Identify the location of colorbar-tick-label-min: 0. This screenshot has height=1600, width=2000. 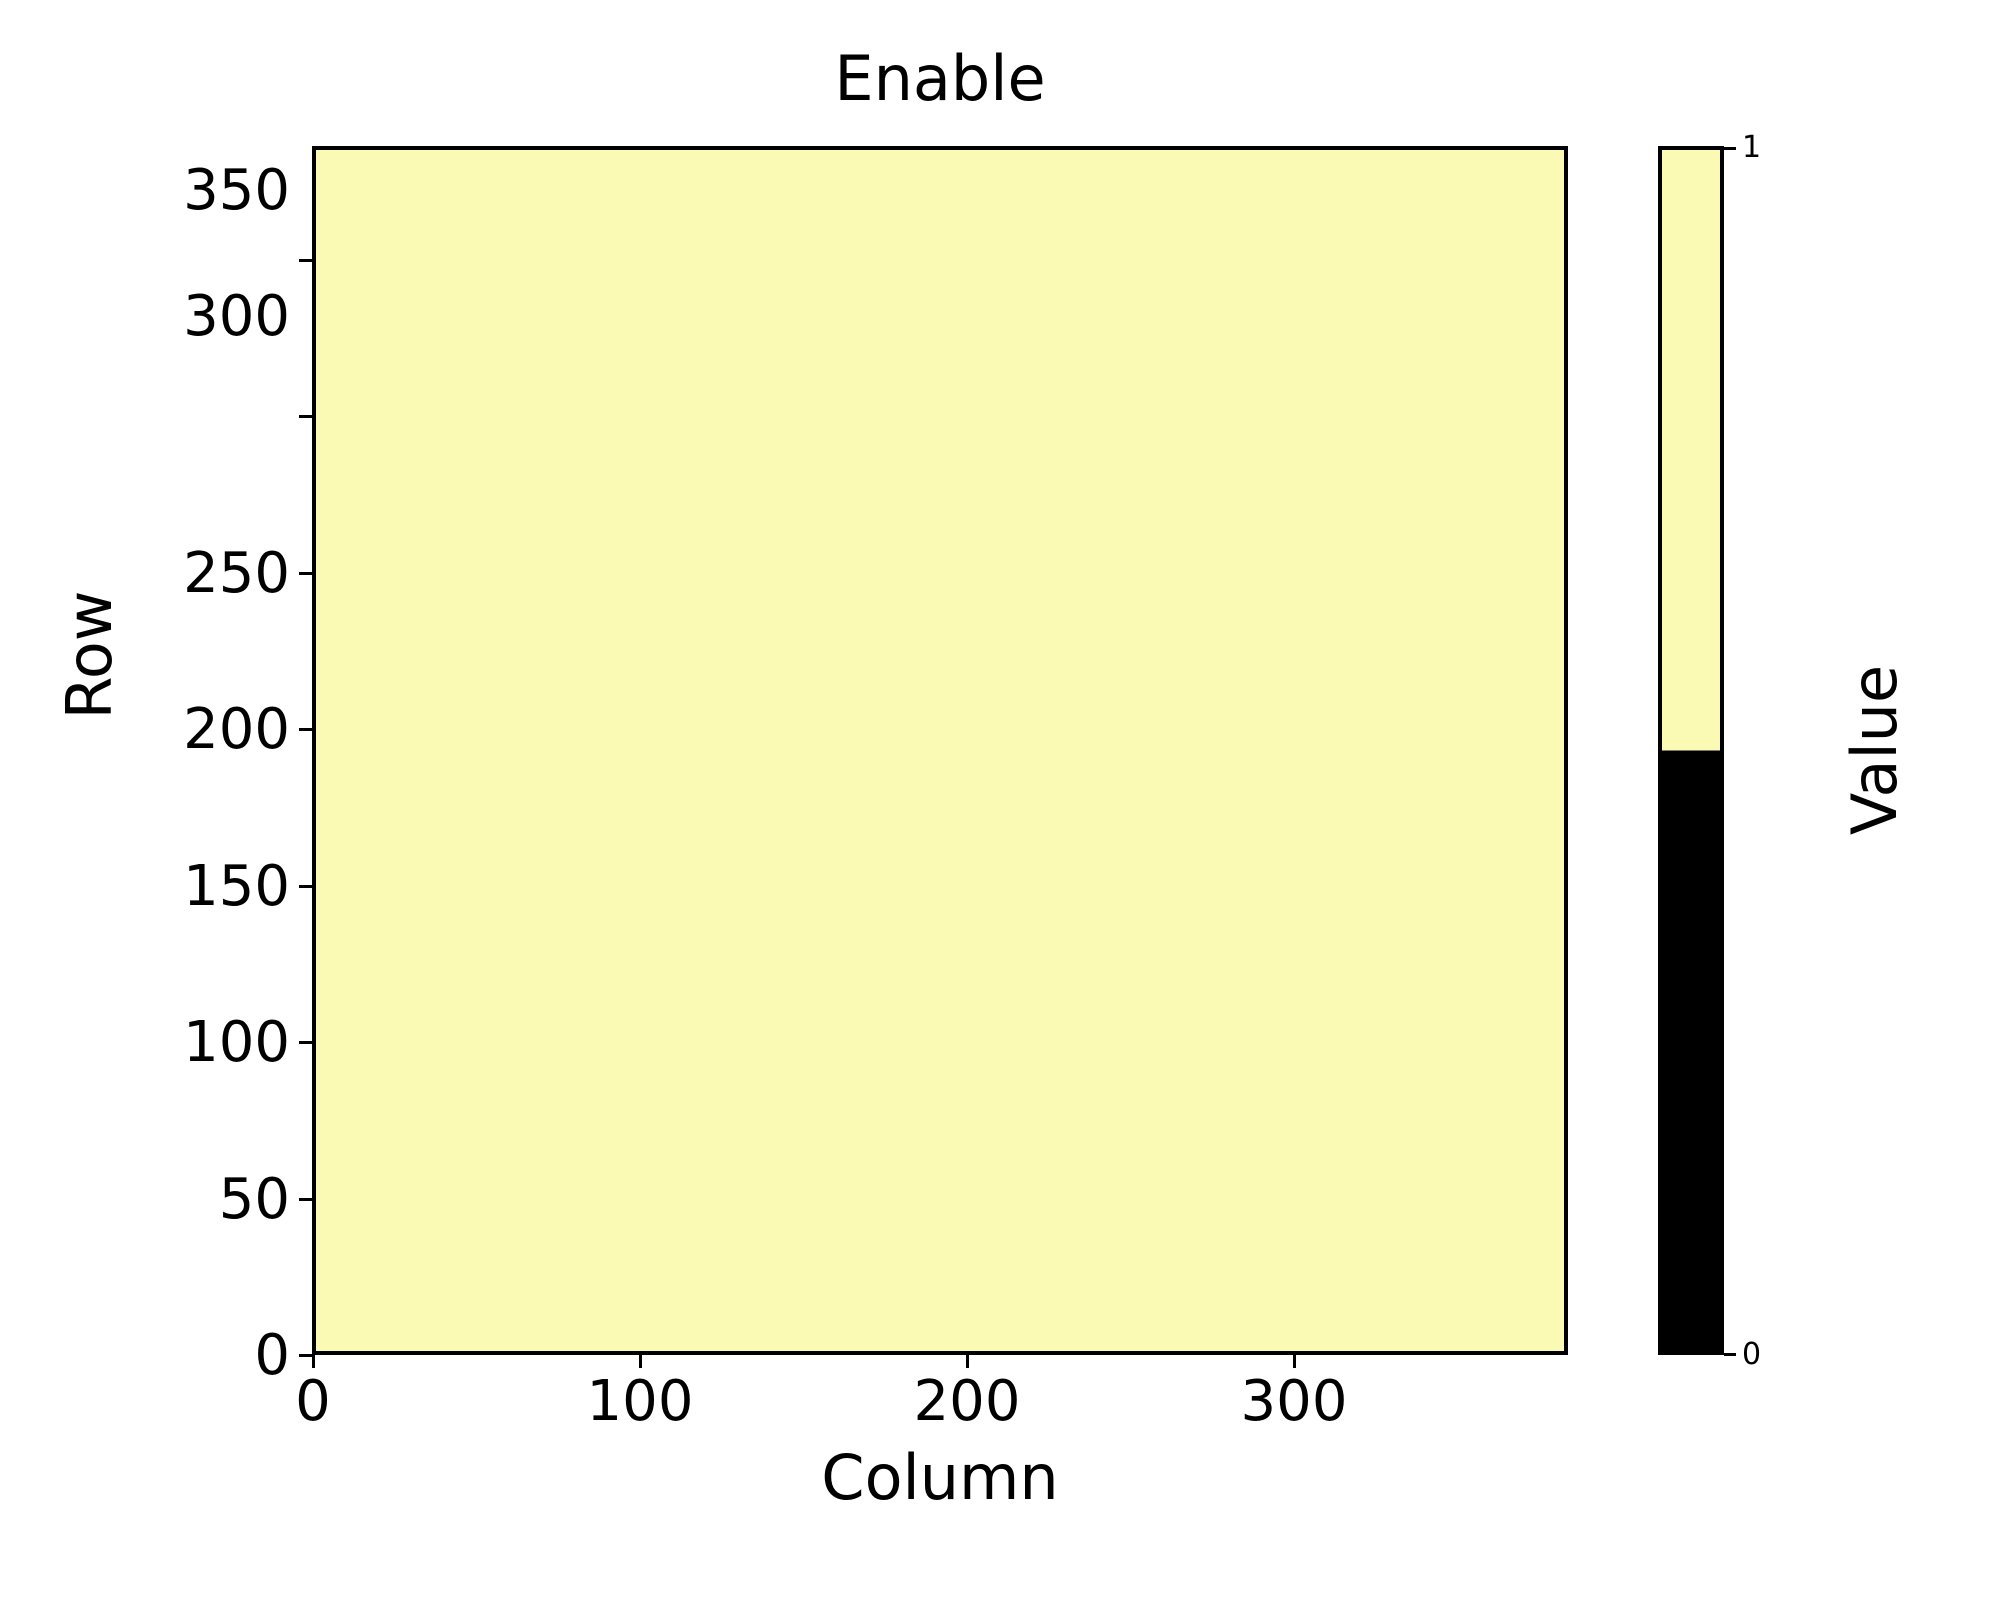
(1752, 1354).